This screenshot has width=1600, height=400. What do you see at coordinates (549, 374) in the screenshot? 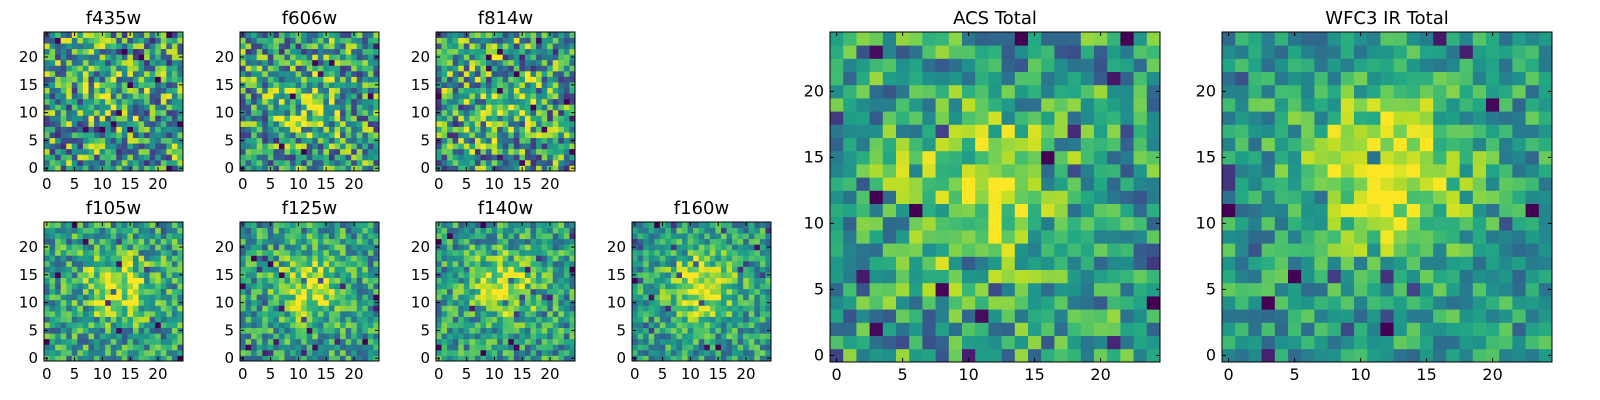
I see `x-tick-label: 20` at bounding box center [549, 374].